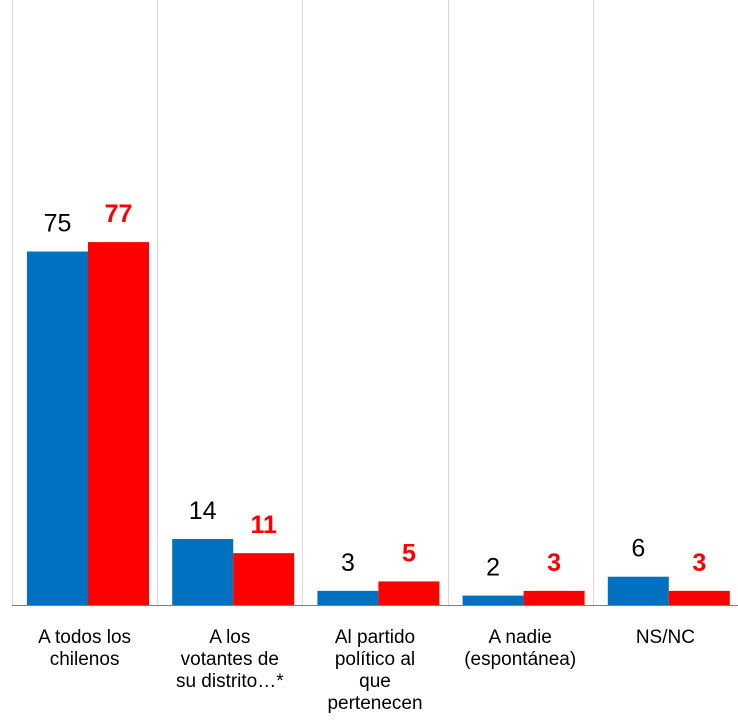 The width and height of the screenshot is (738, 728). What do you see at coordinates (374, 703) in the screenshot?
I see `category-label: pertenecen` at bounding box center [374, 703].